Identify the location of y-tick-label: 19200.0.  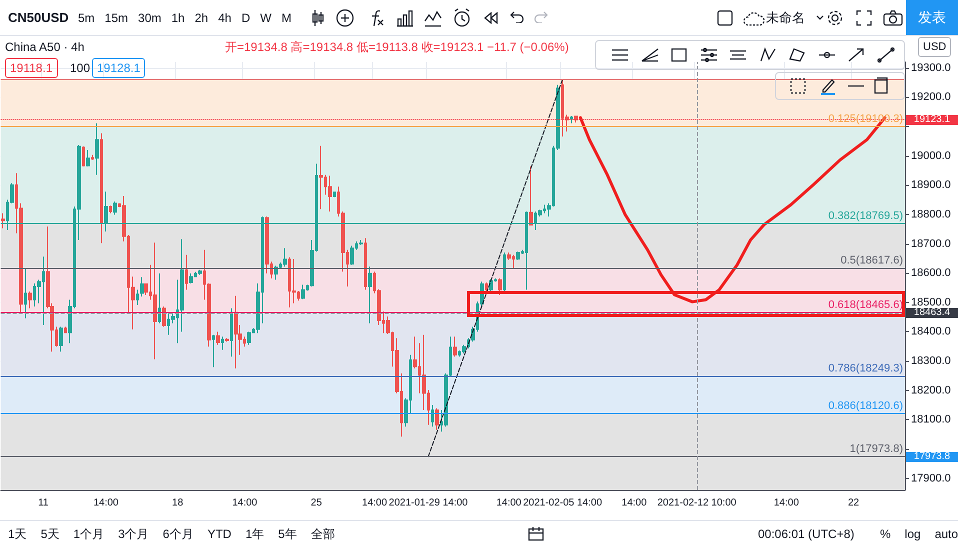
(931, 97).